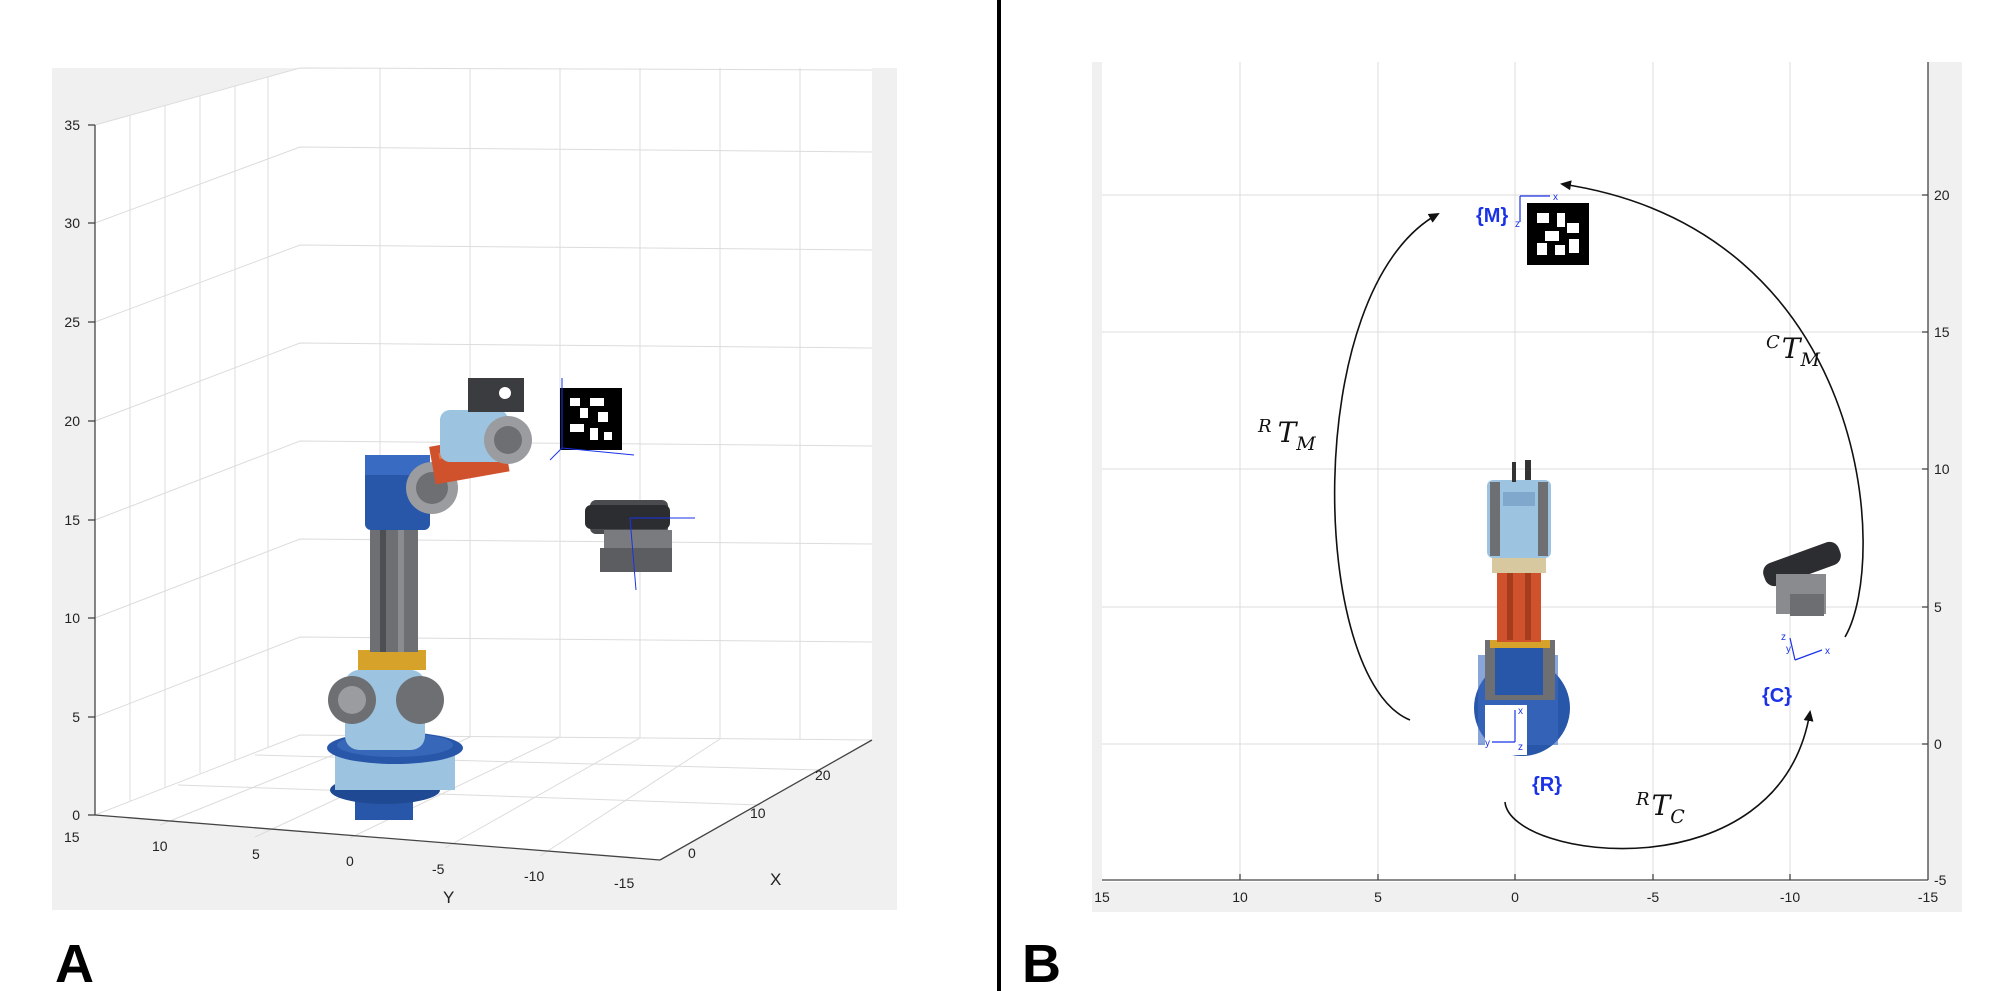  I want to click on panel-b-y-ticks: -5 0 5 10 15 20, so click(1942, 537).